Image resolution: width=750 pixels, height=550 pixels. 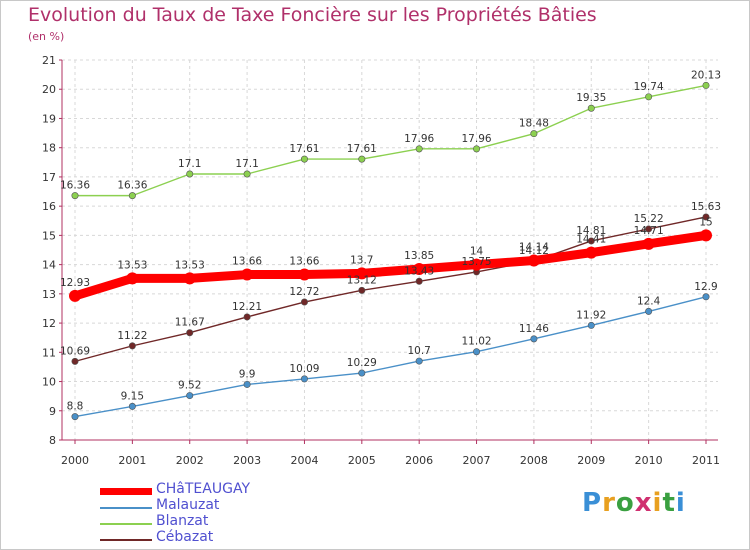 I want to click on proxiti-logo: Proxiti, so click(x=634, y=503).